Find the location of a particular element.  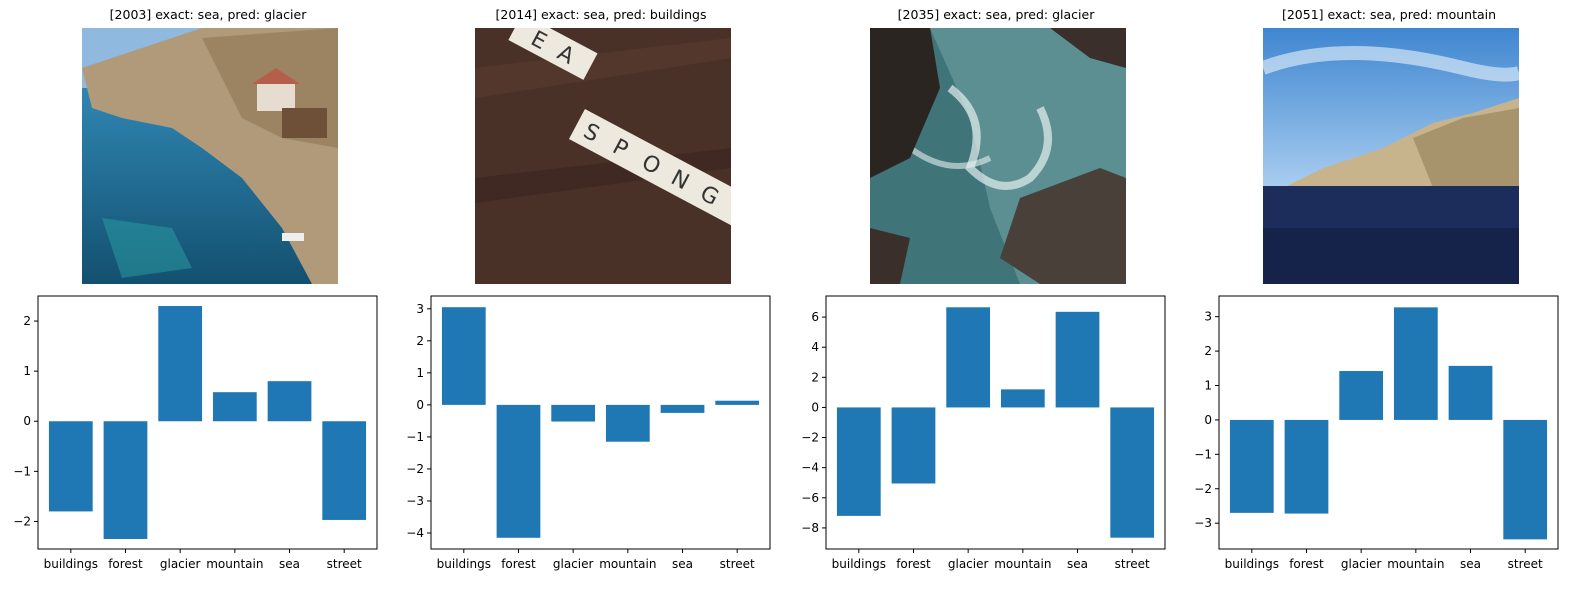

y-tick-label: −3 is located at coordinates (1203, 523).